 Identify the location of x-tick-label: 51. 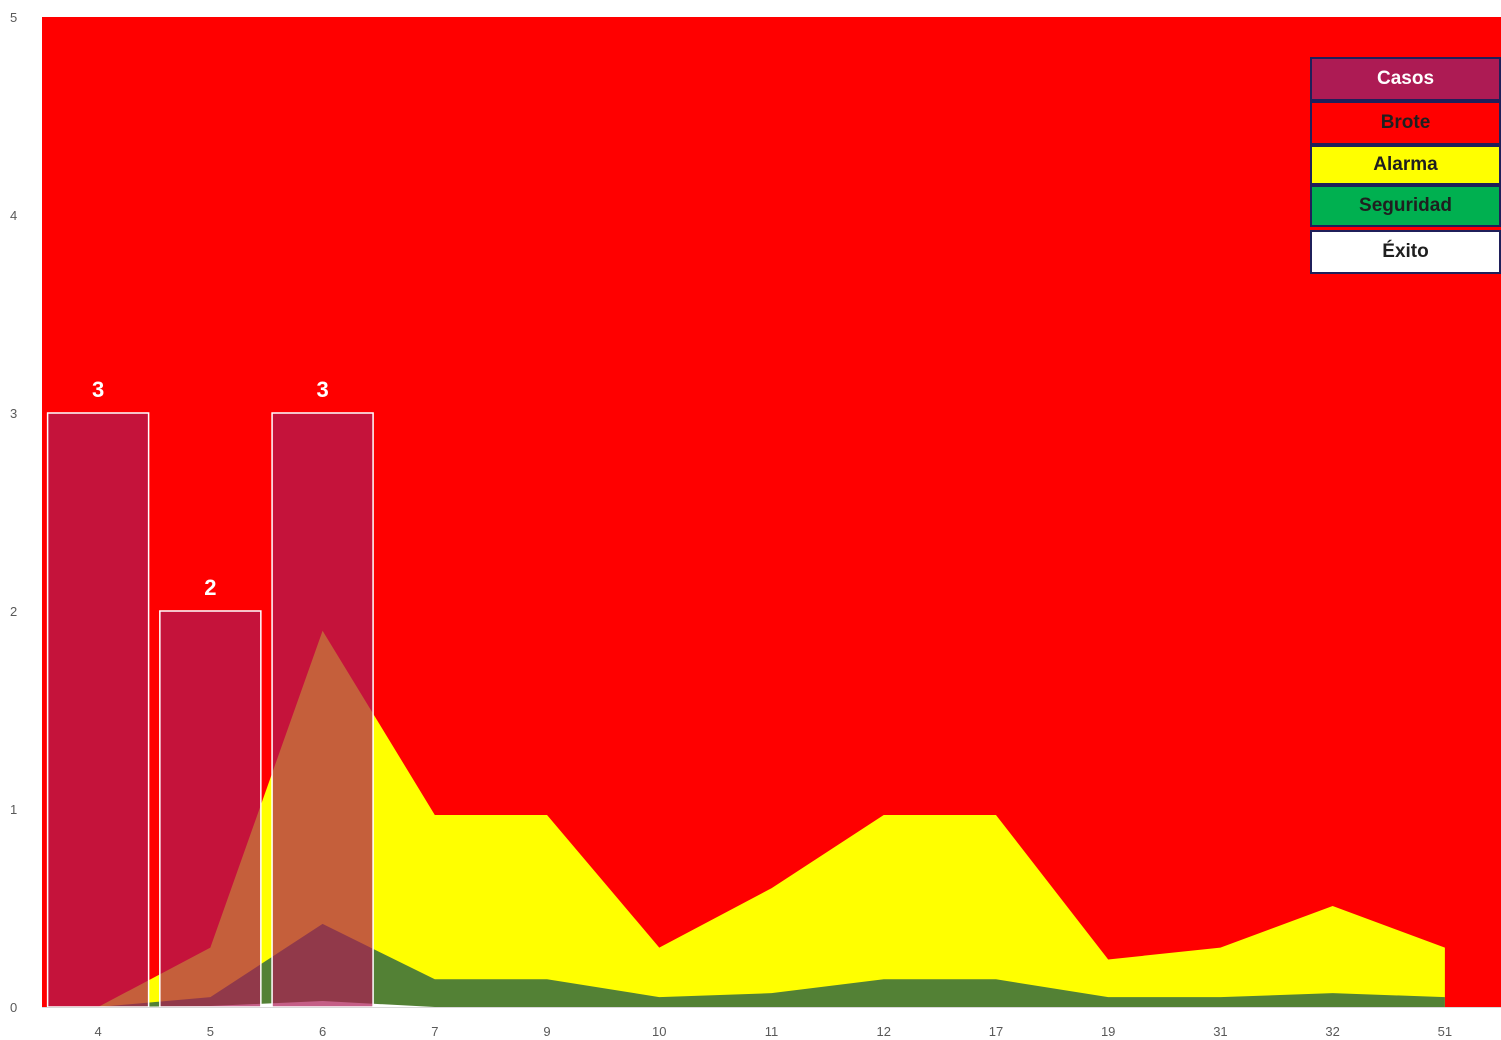
(1445, 1031).